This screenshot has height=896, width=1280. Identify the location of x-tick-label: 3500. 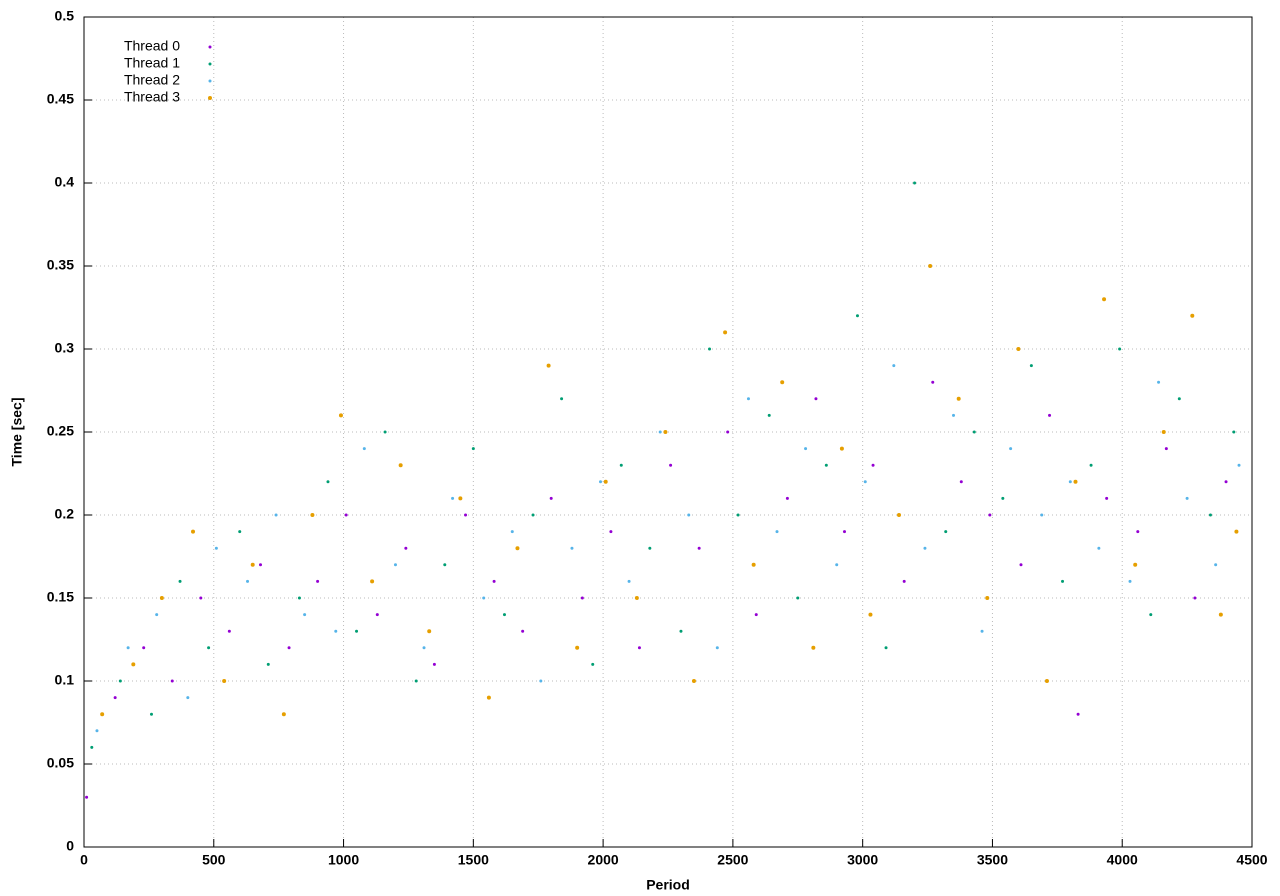
(992, 860).